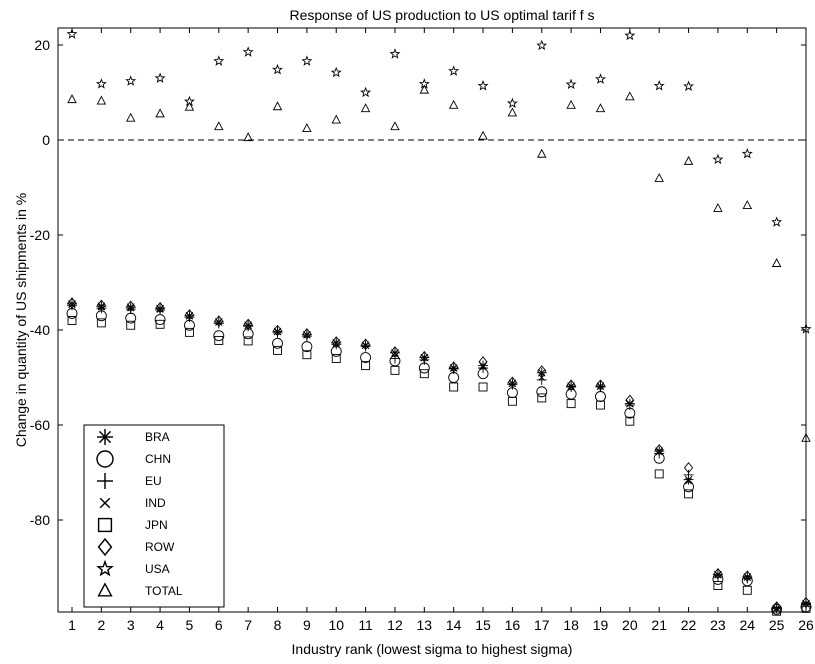 The width and height of the screenshot is (815, 664). Describe the element at coordinates (105, 525) in the screenshot. I see `legend-marker-jpn` at that location.